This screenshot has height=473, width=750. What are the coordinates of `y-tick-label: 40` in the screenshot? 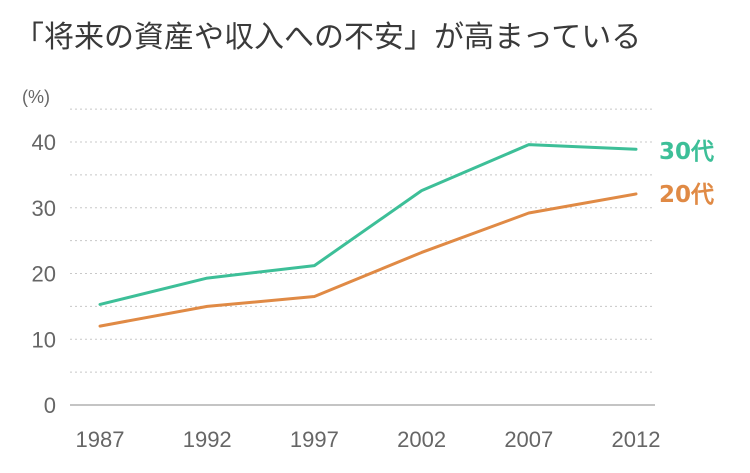 It's located at (44, 142).